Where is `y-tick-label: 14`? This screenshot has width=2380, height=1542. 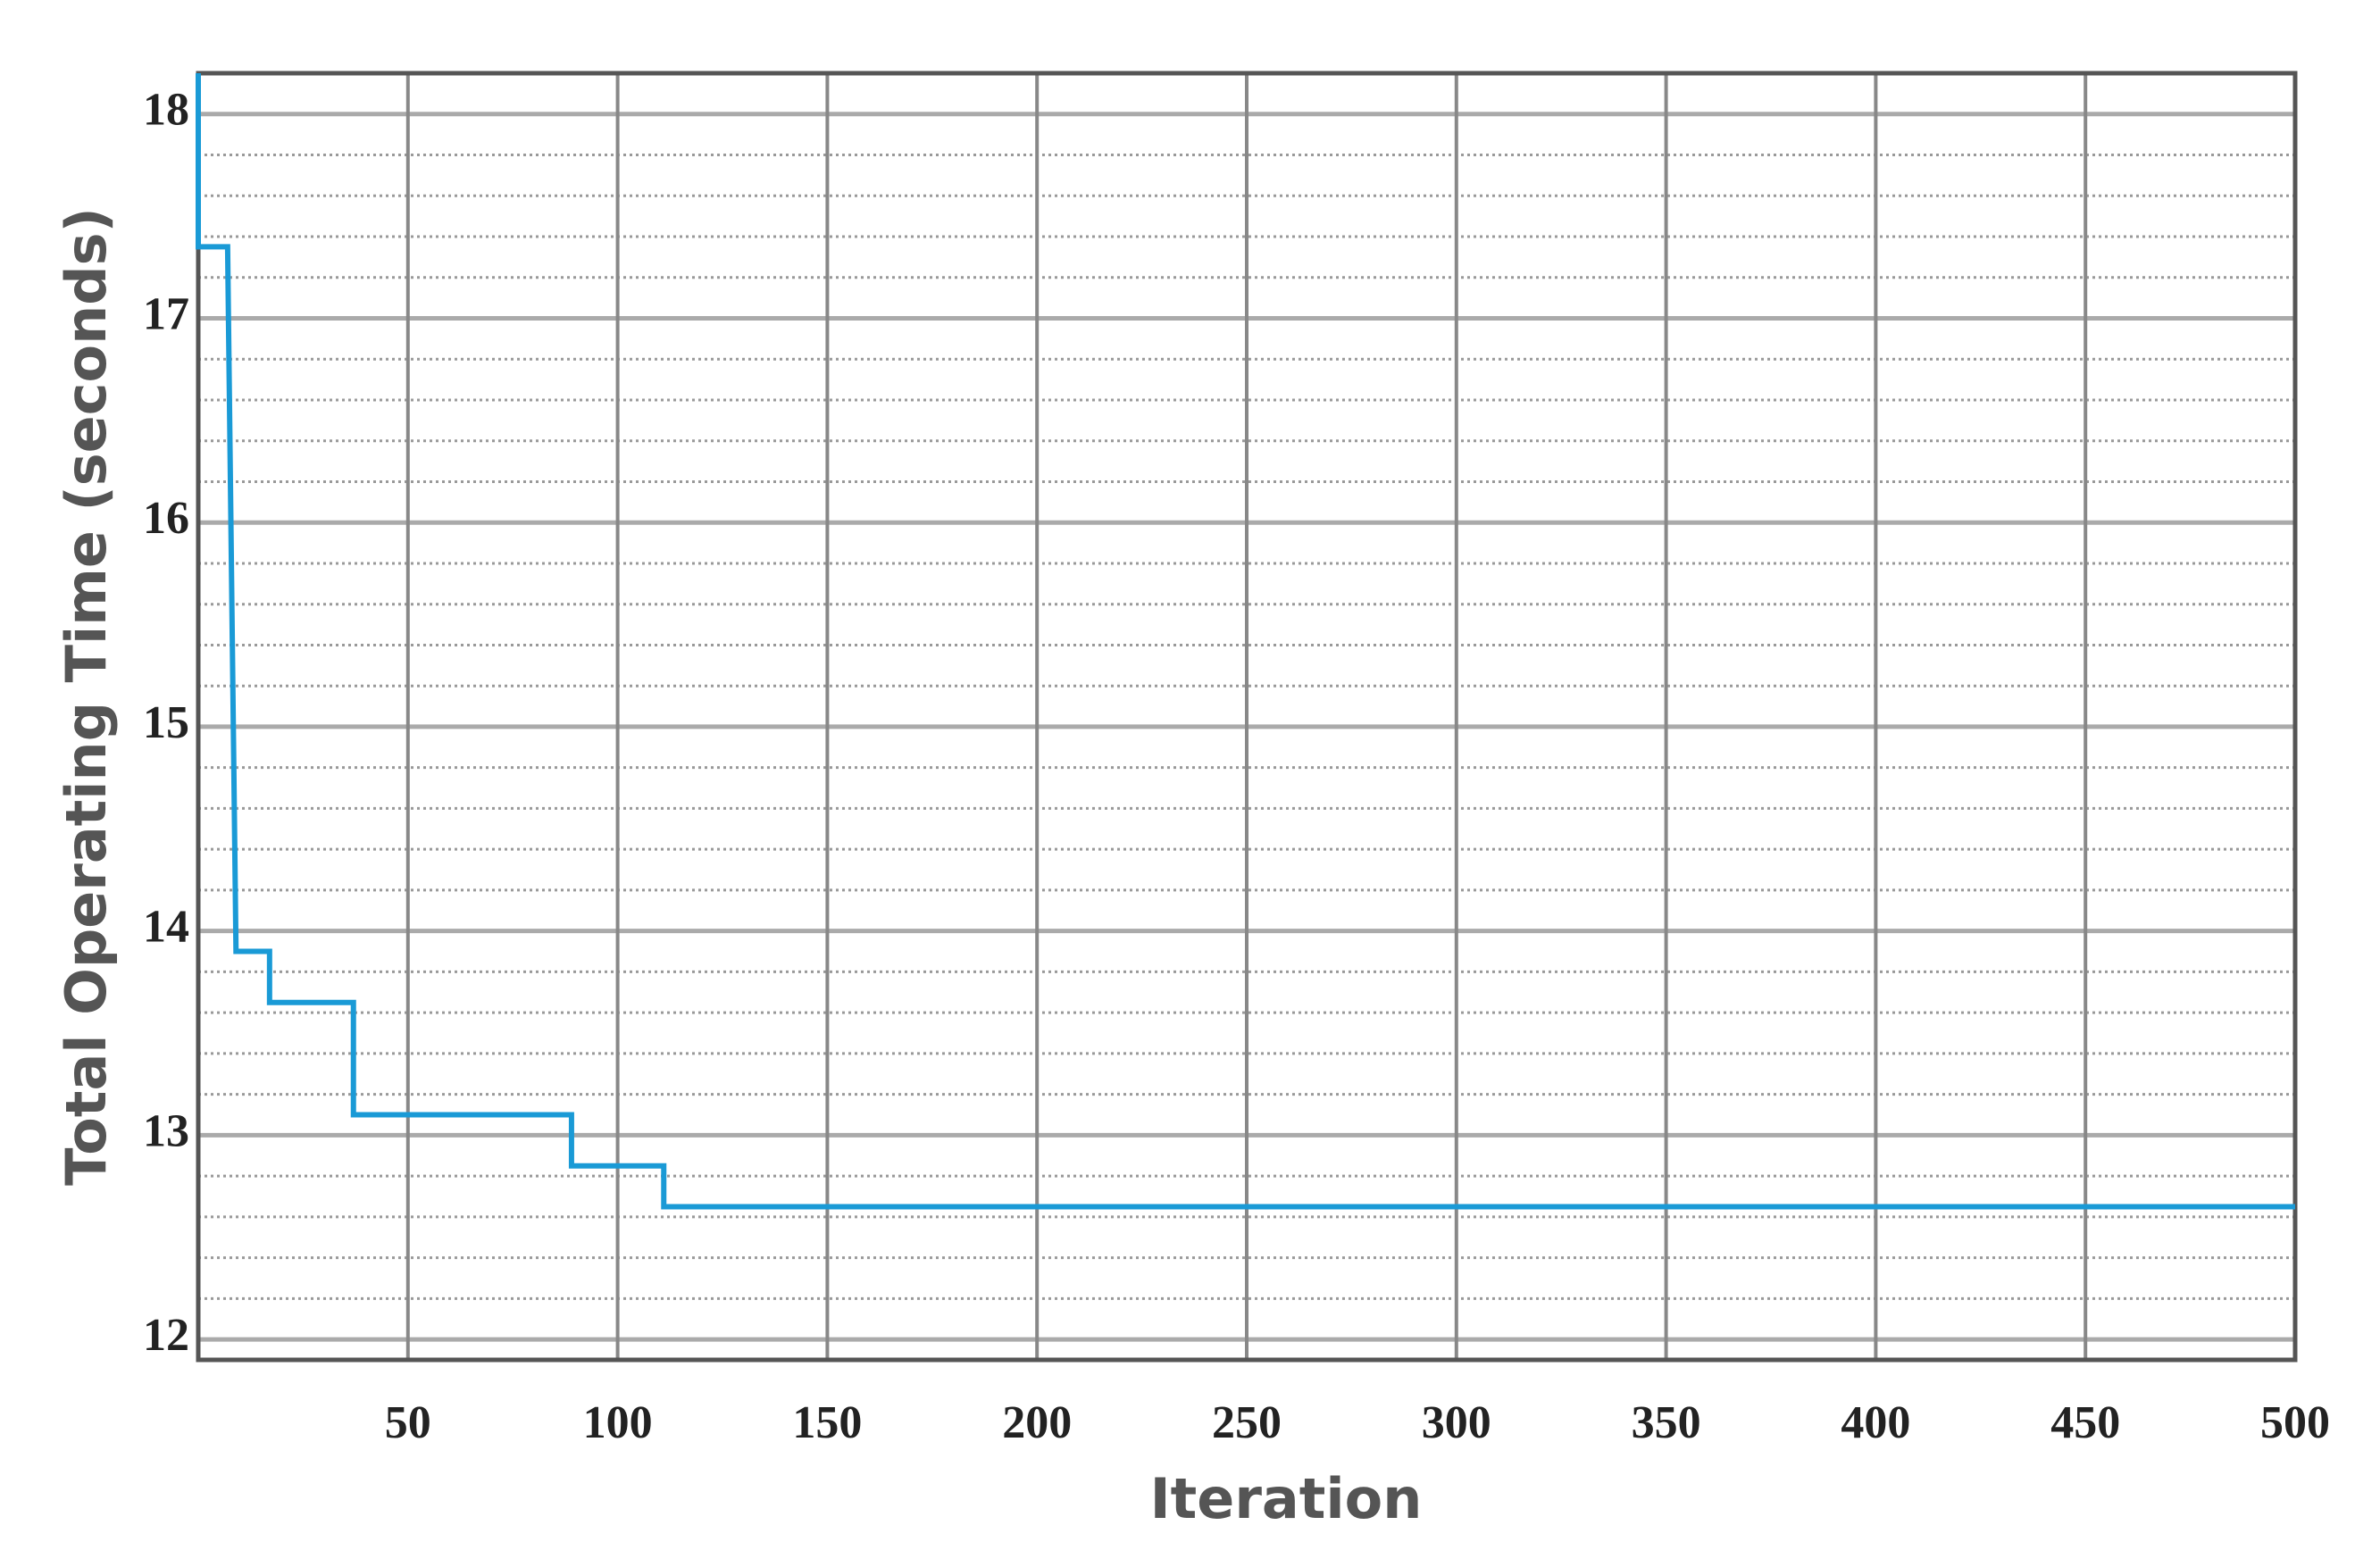
y-tick-label: 14 is located at coordinates (166, 928).